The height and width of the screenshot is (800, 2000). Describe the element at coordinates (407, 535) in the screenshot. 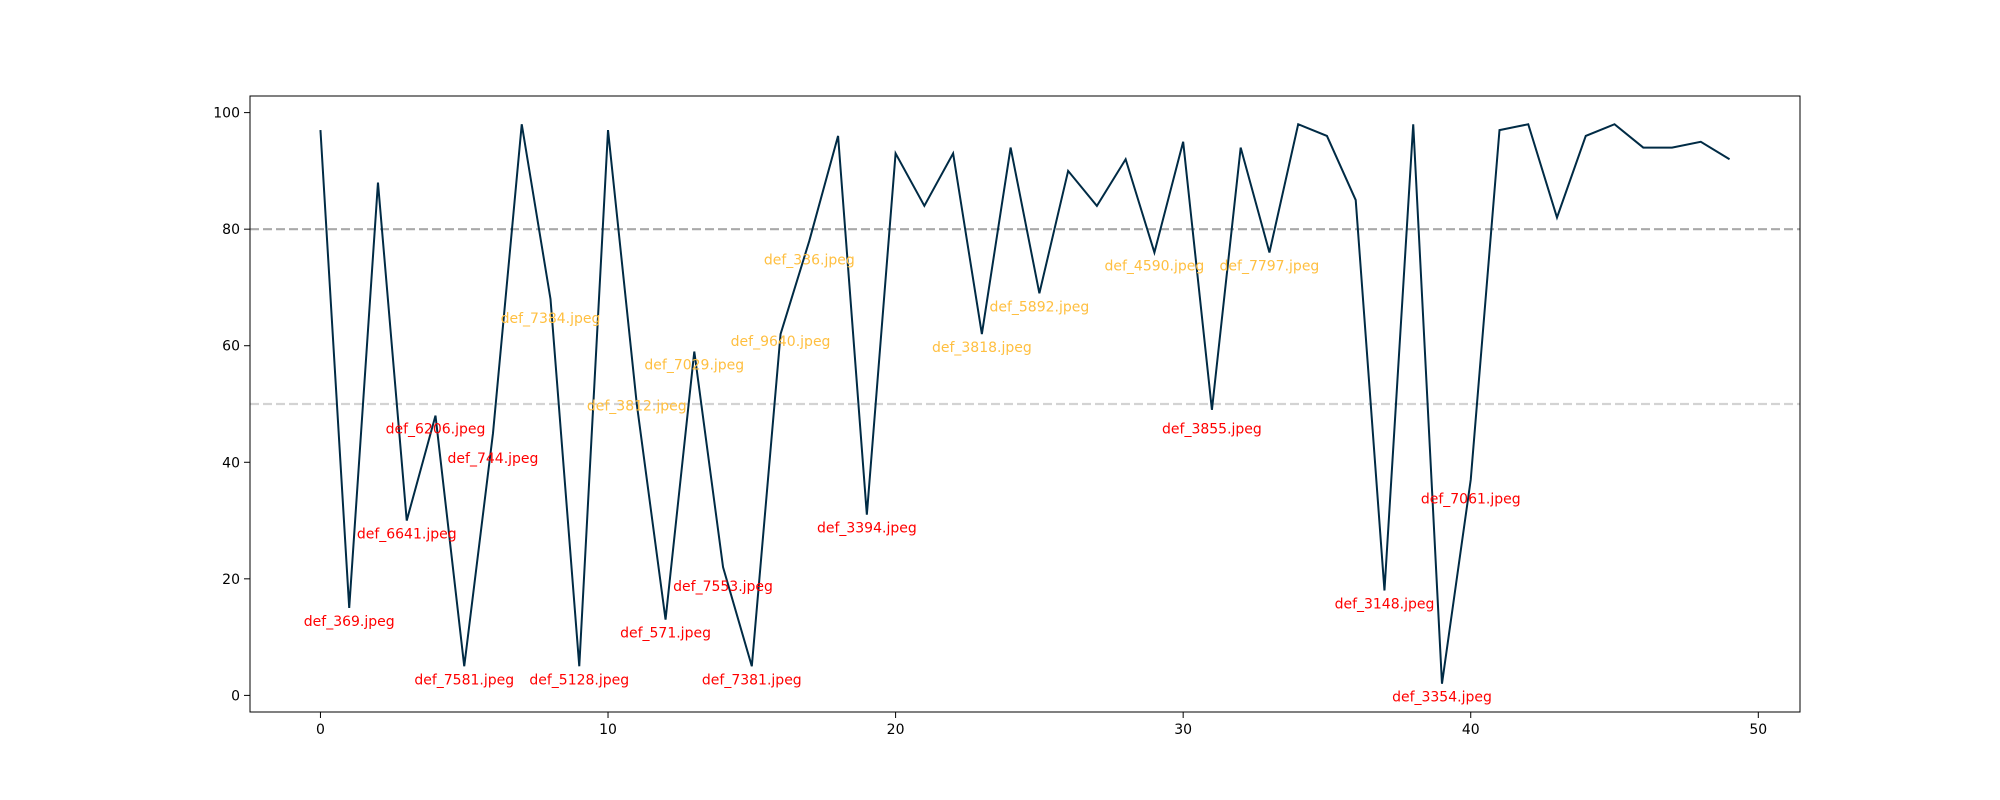

I see `point-label-1: def_6641.jpeg` at that location.